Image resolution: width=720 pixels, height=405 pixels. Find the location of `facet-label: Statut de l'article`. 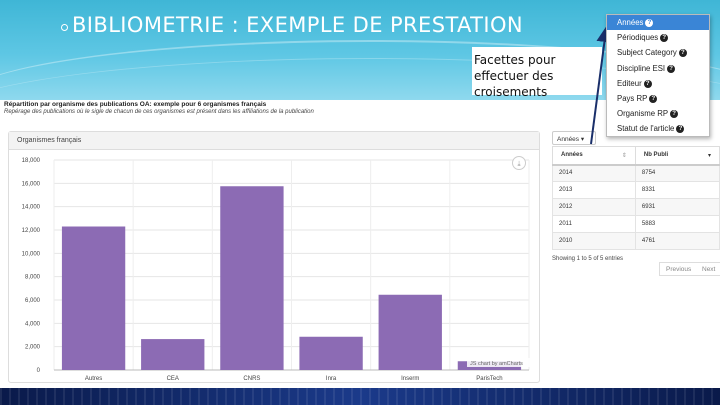

facet-label: Statut de l'article is located at coordinates (646, 129).